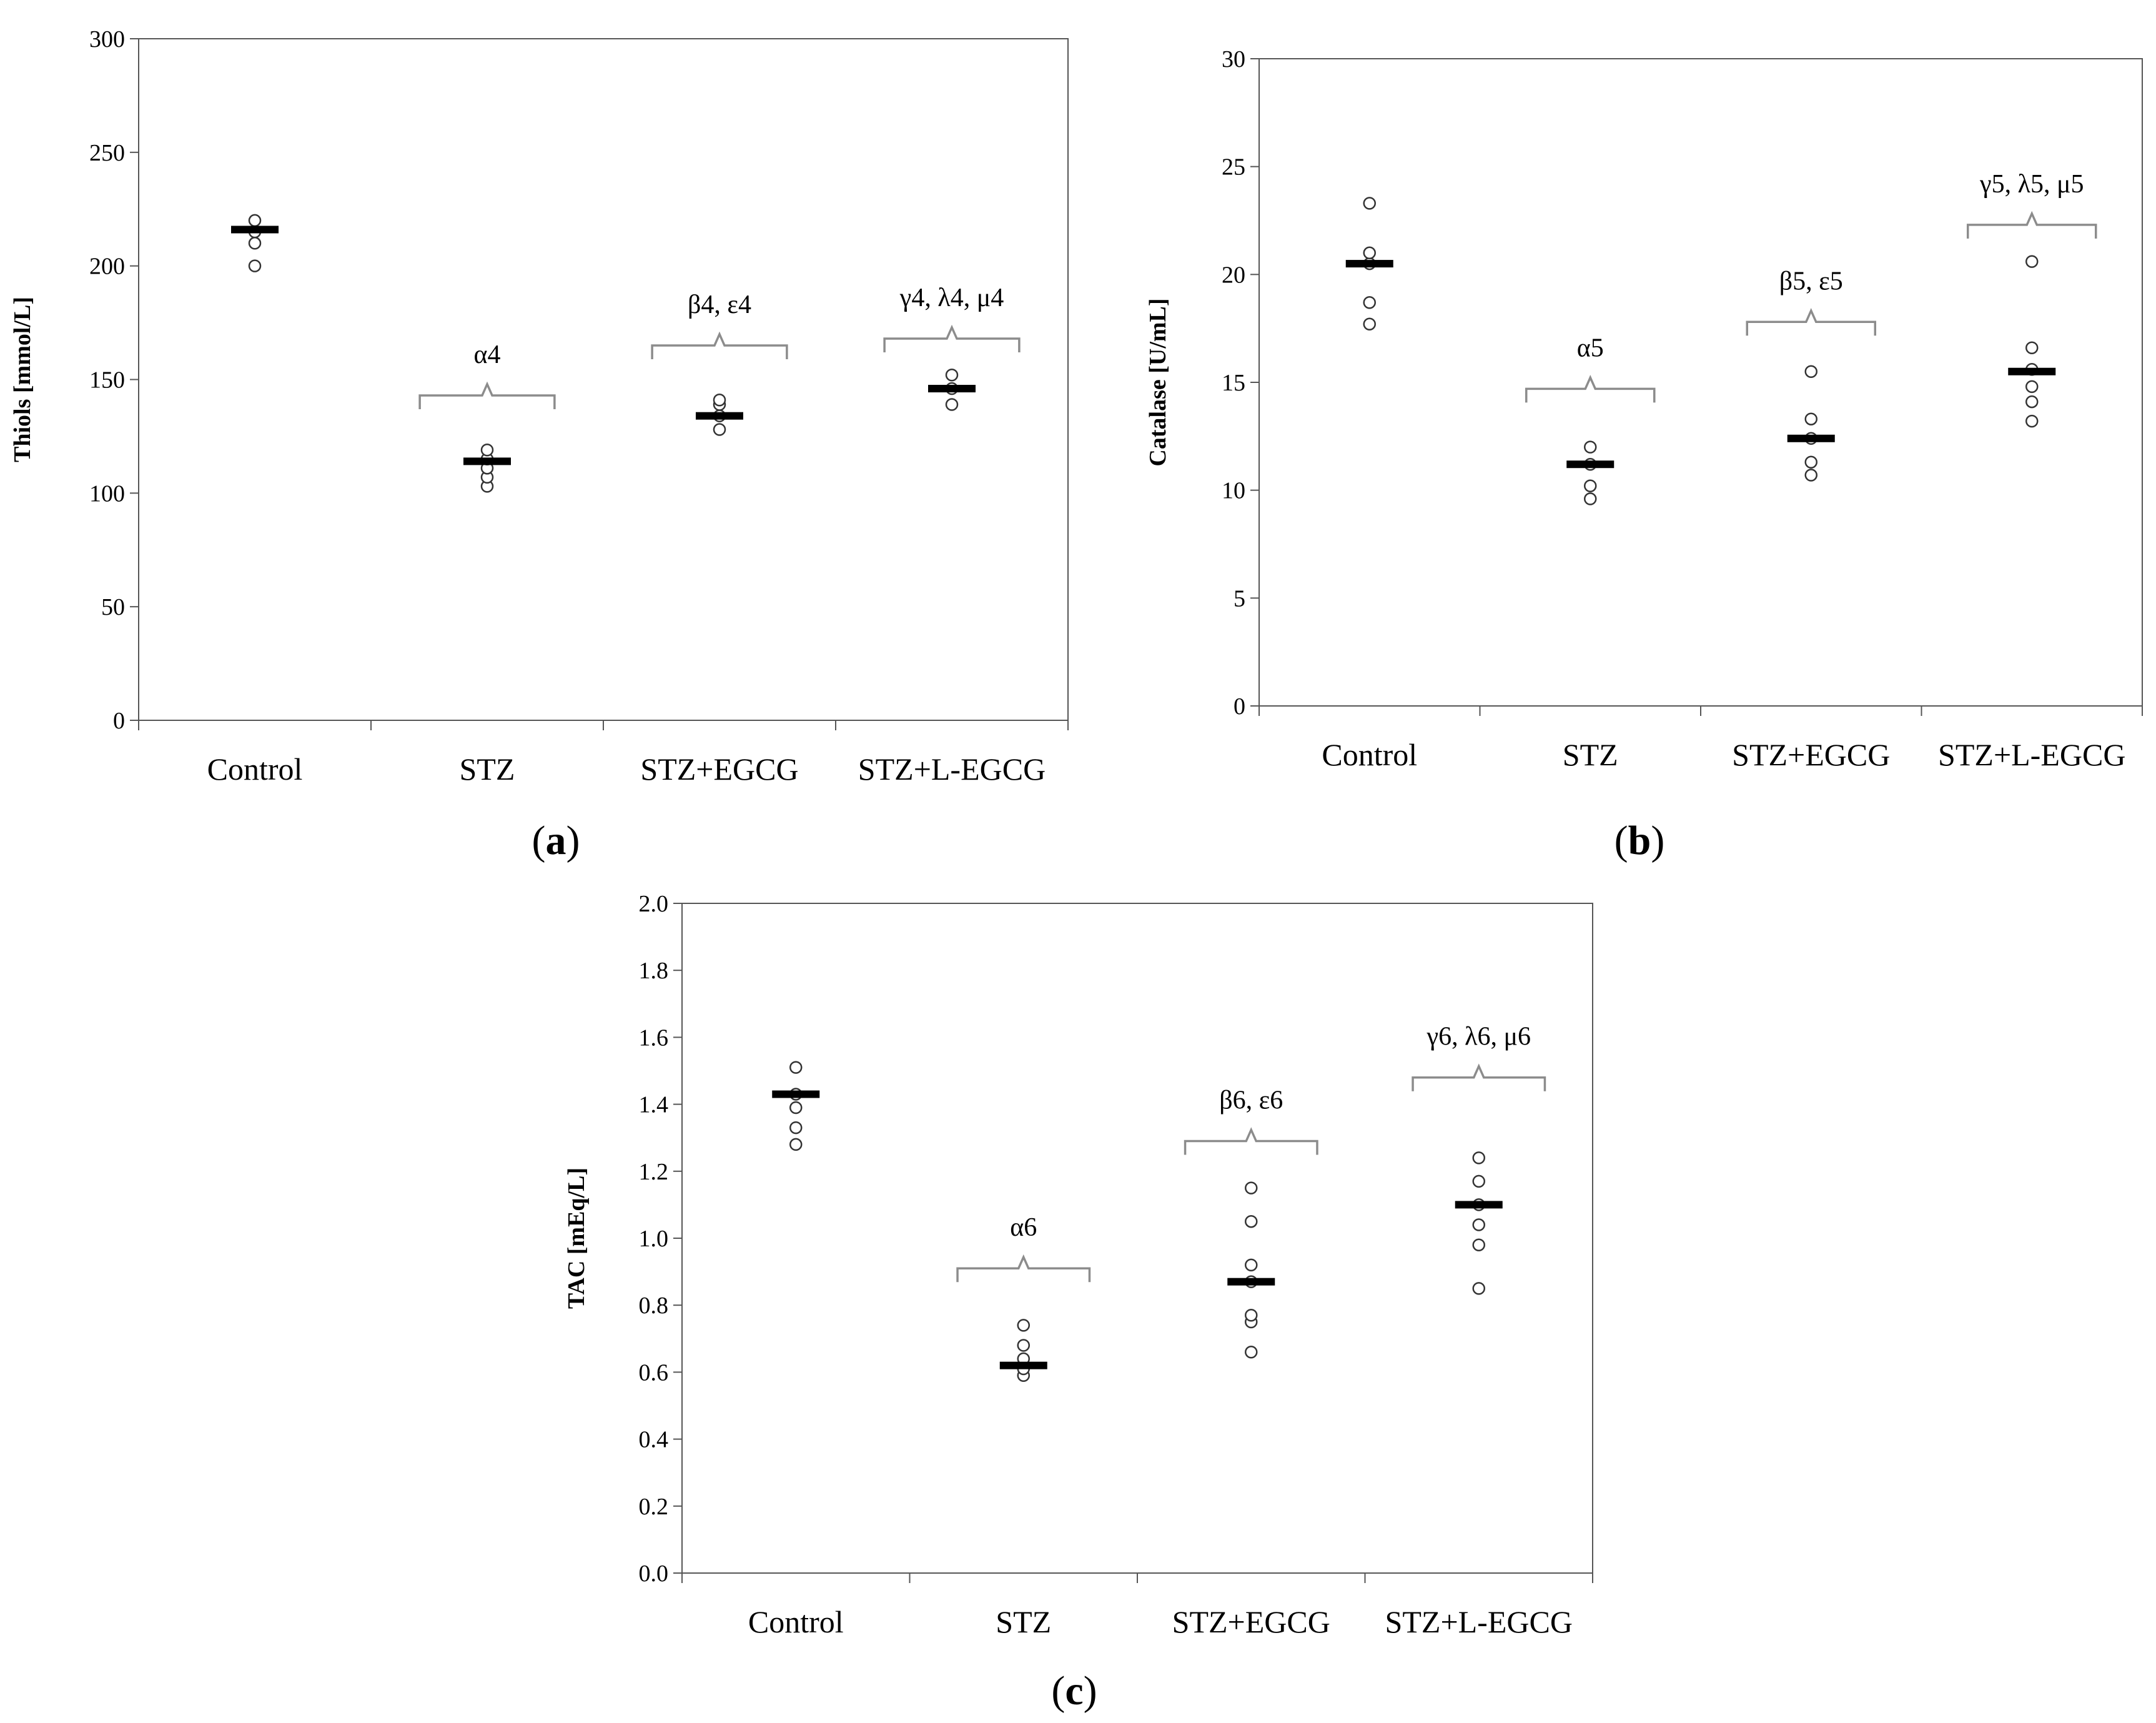 The image size is (2156, 1723). I want to click on panel-c-y-tick-label: 1.2, so click(654, 1172).